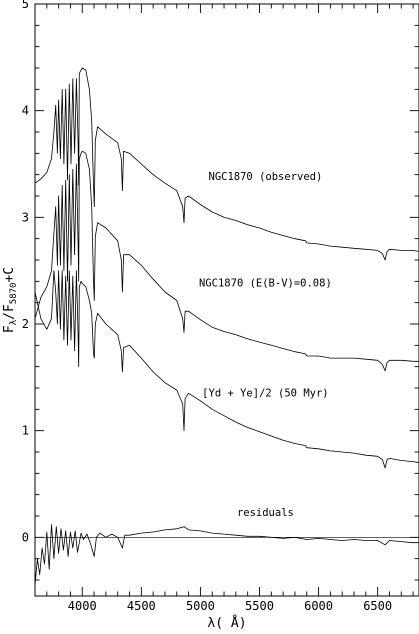 This screenshot has width=419, height=634. I want to click on x-axis-label: λ( Å), so click(226, 623).